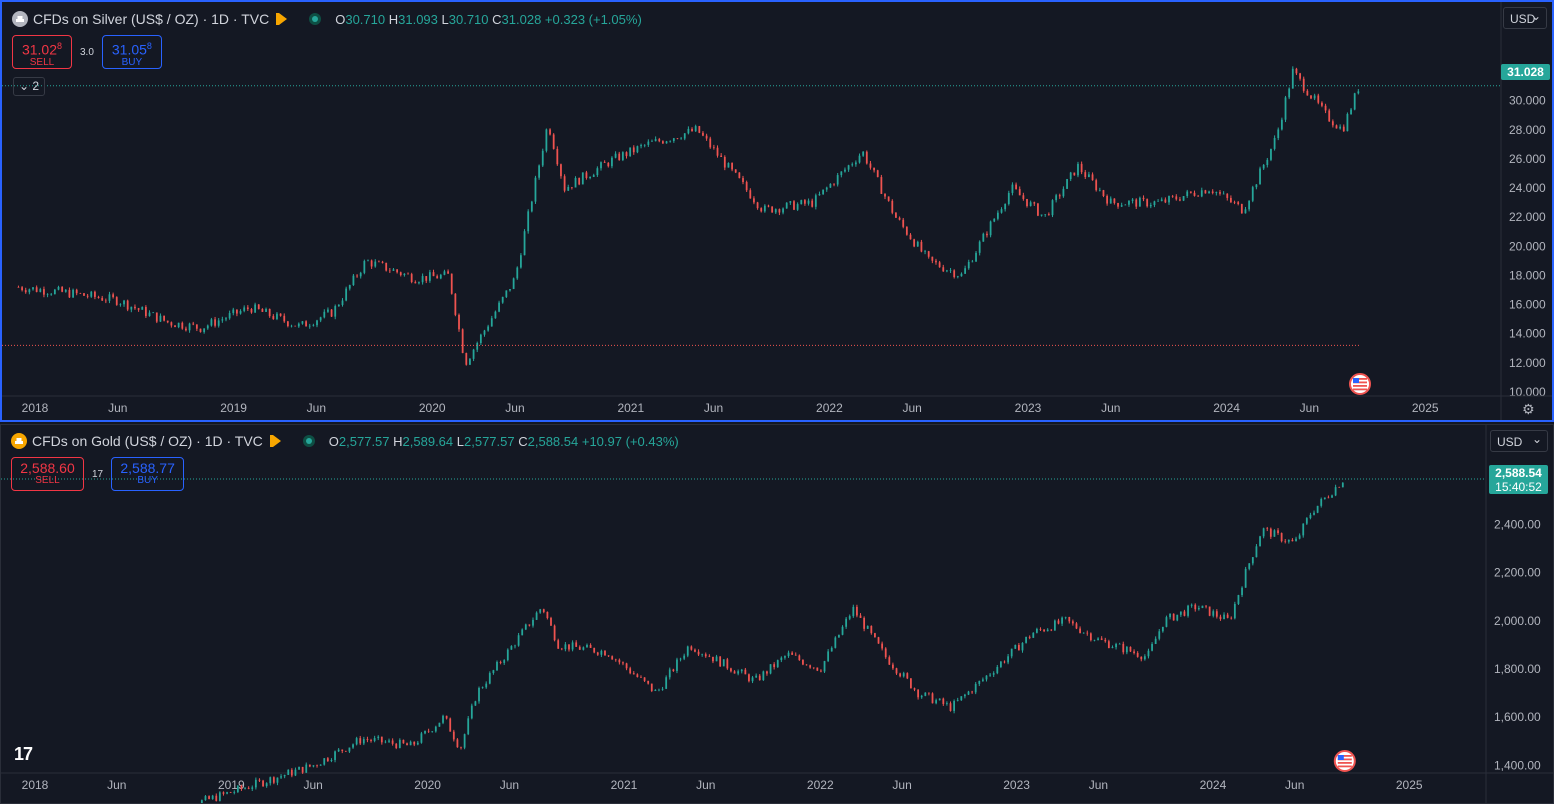 This screenshot has width=1554, height=804. What do you see at coordinates (29, 86) in the screenshot?
I see `indicators-collapse-button: ⌄ 2` at bounding box center [29, 86].